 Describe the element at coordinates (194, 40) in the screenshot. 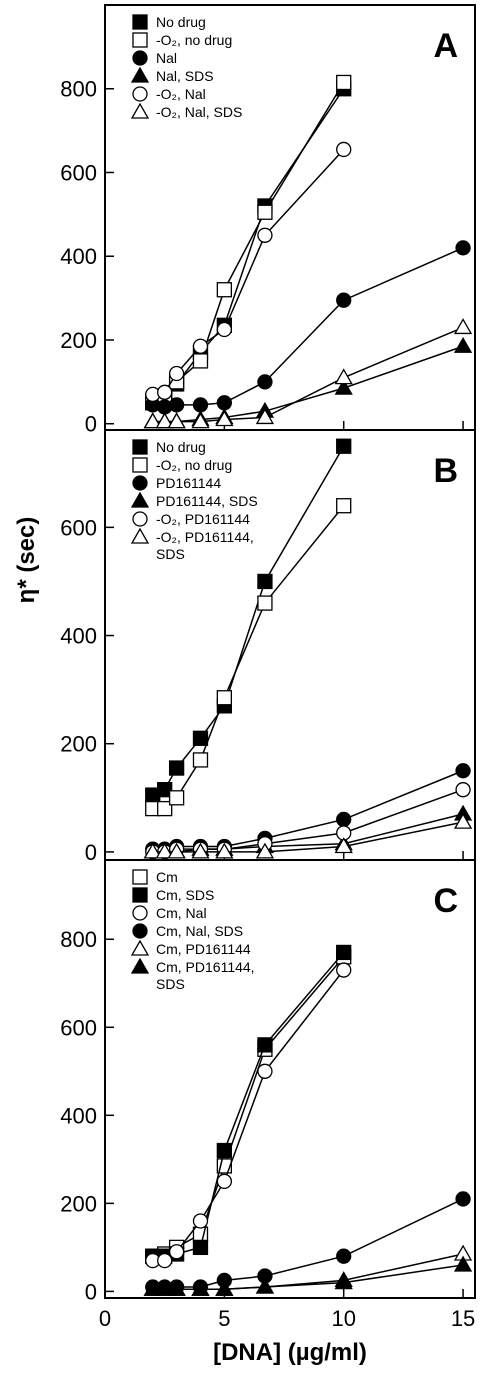

I see `legend-label: -O₂, no drug` at that location.